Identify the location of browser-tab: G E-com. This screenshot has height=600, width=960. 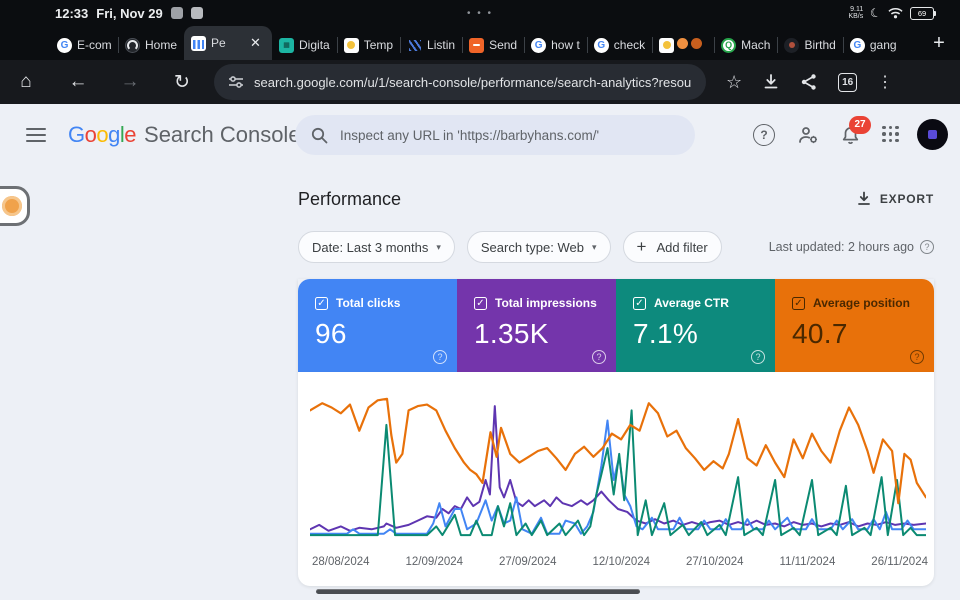
(84, 45).